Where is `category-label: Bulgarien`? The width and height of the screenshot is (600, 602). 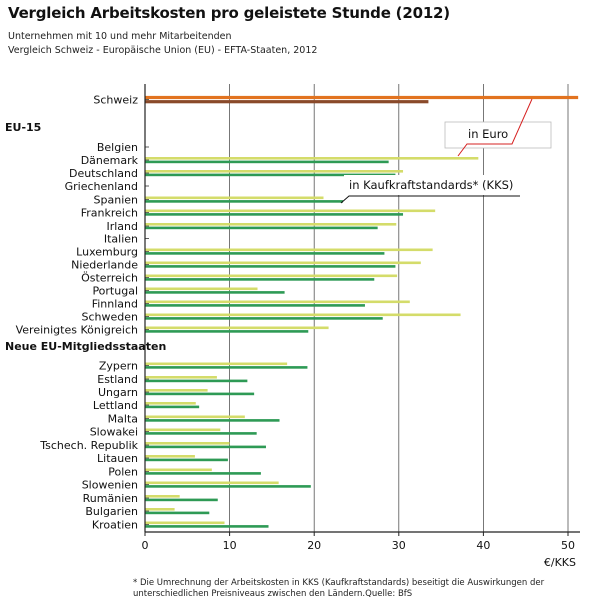 category-label: Bulgarien is located at coordinates (111, 511).